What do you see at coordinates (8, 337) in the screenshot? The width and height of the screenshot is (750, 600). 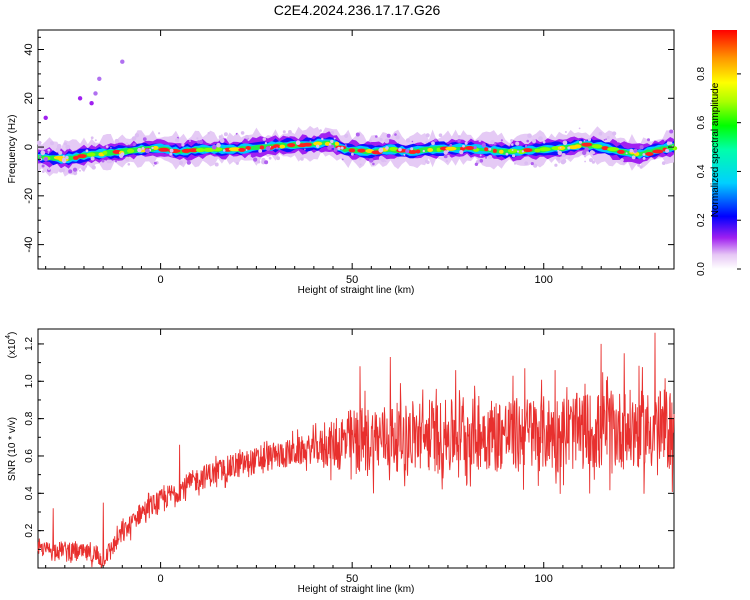 I see `snr-multiplier-exp: 4` at bounding box center [8, 337].